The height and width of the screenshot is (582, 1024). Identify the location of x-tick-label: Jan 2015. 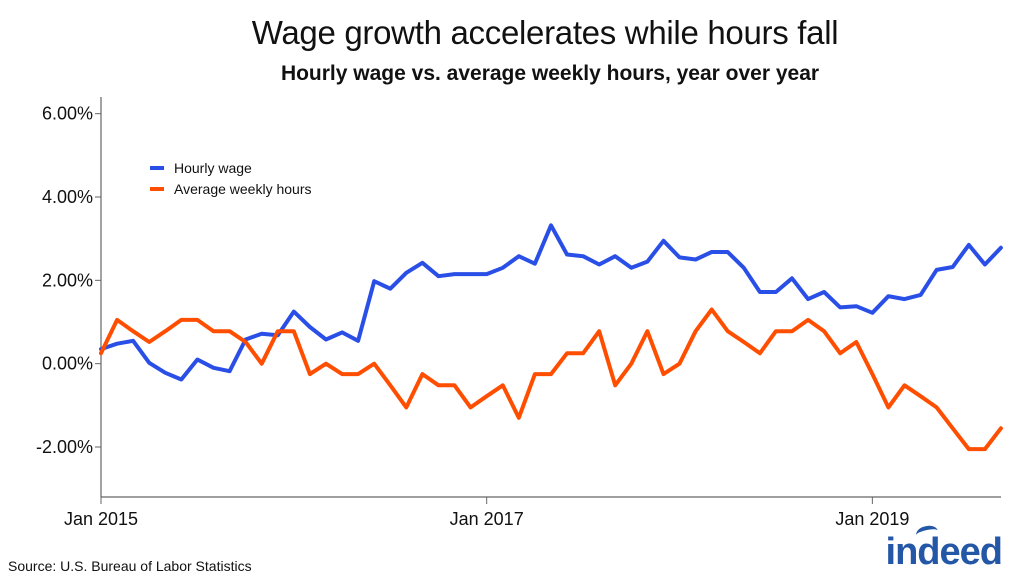
(101, 519).